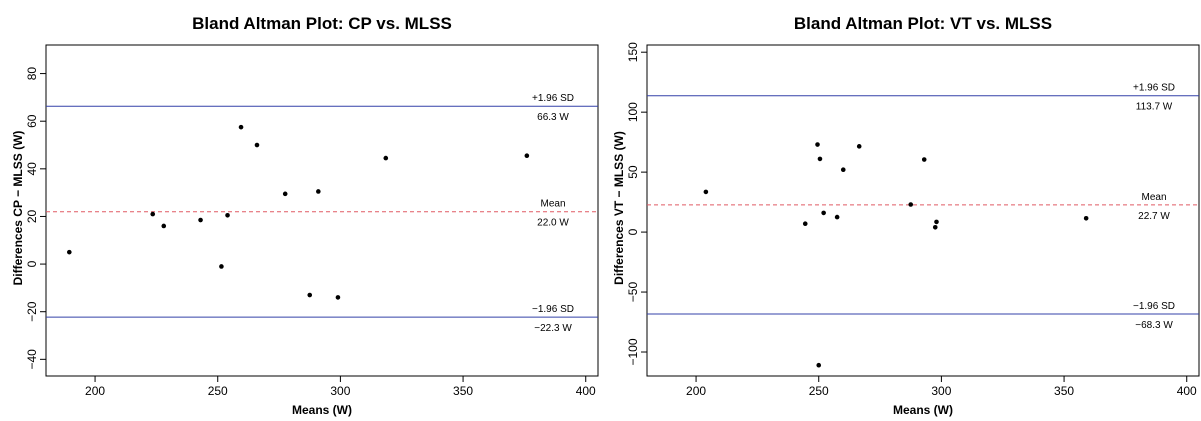  What do you see at coordinates (18, 208) in the screenshot?
I see `y-axis-label: Differences CP − MLSS (W)` at bounding box center [18, 208].